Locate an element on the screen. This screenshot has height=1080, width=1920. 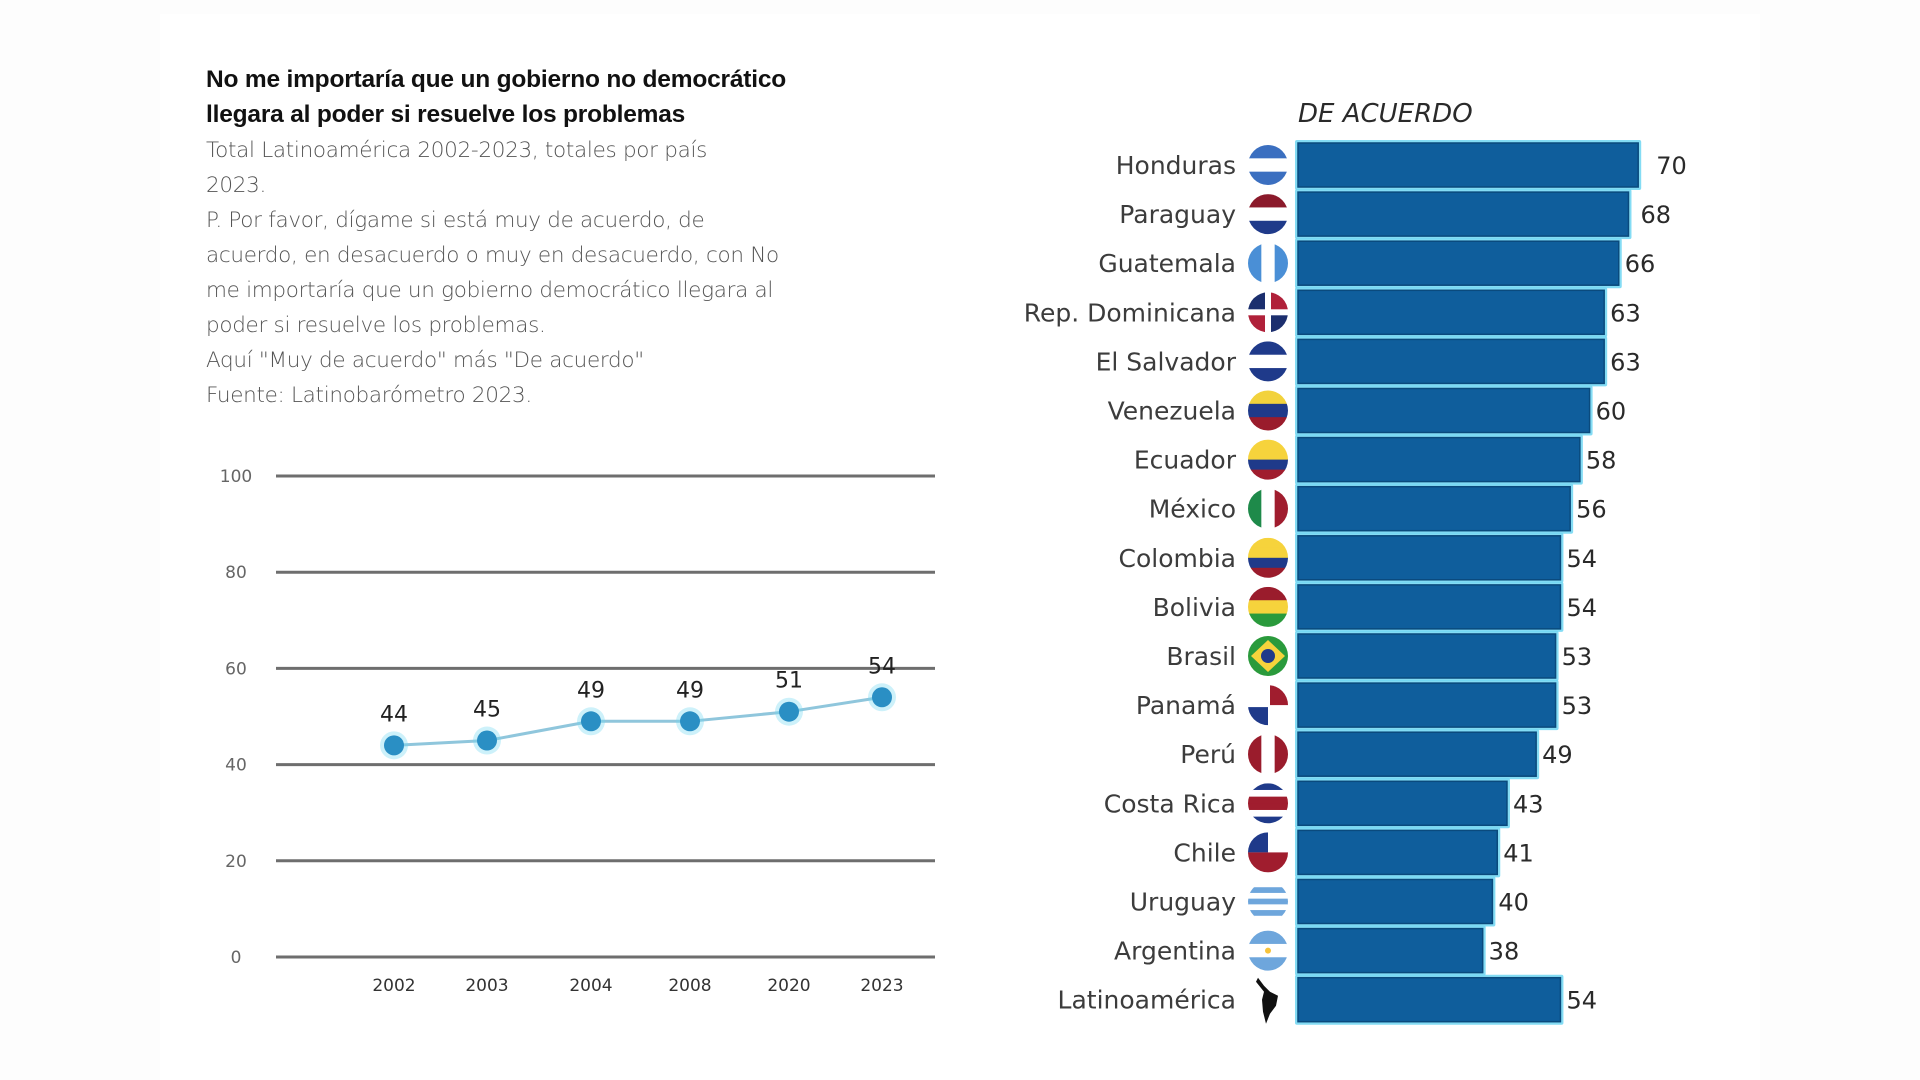
data-label: 49 is located at coordinates (591, 690).